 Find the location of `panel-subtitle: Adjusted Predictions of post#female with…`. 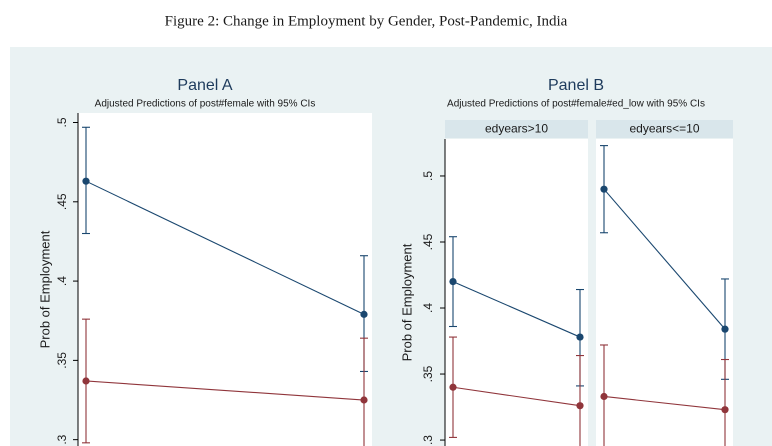

panel-subtitle: Adjusted Predictions of post#female with… is located at coordinates (205, 104).